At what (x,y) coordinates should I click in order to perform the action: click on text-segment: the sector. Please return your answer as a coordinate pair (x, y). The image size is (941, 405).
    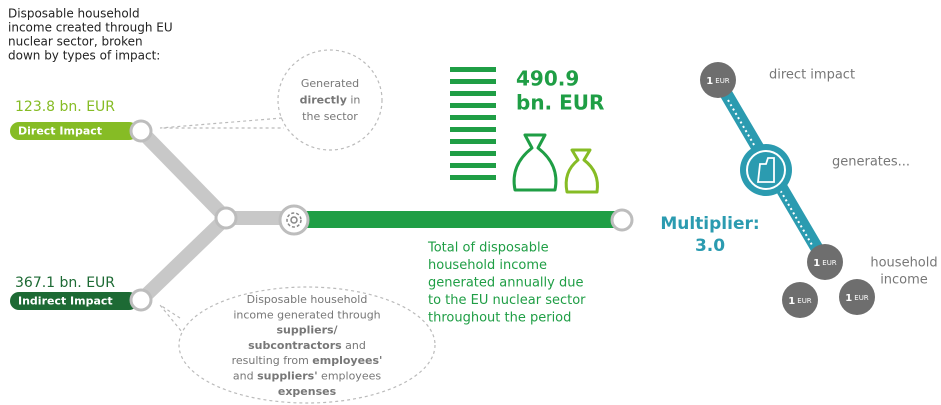
    Looking at the image, I should click on (330, 116).